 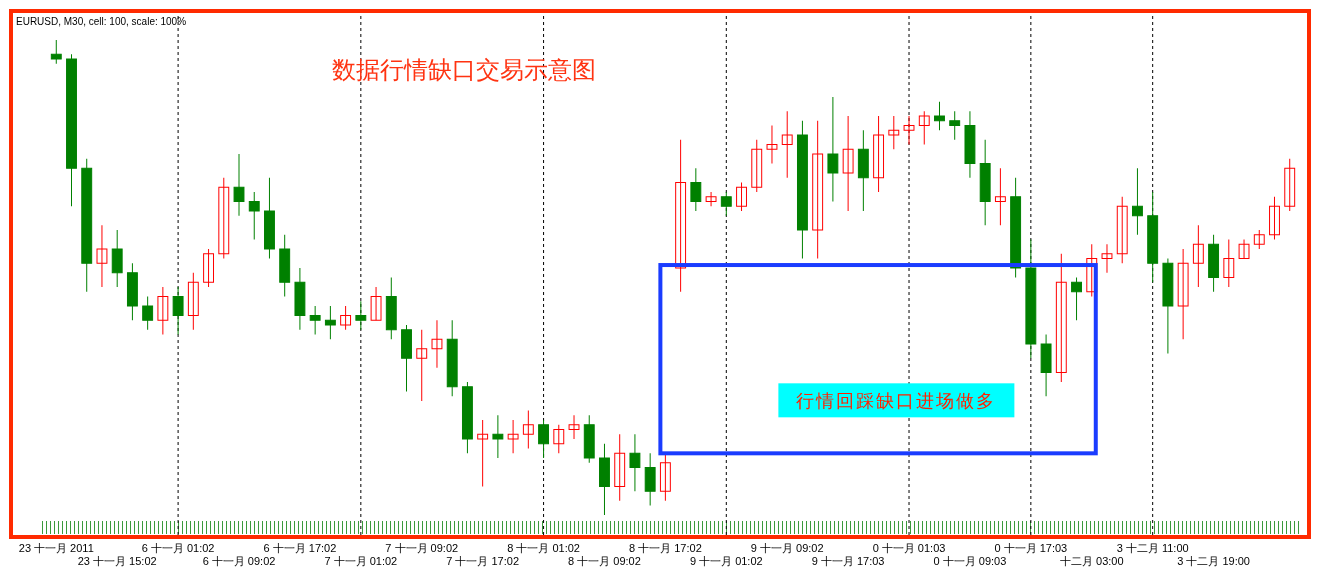 I want to click on x-tick-label: 23 十一月 2011, so click(x=56, y=548).